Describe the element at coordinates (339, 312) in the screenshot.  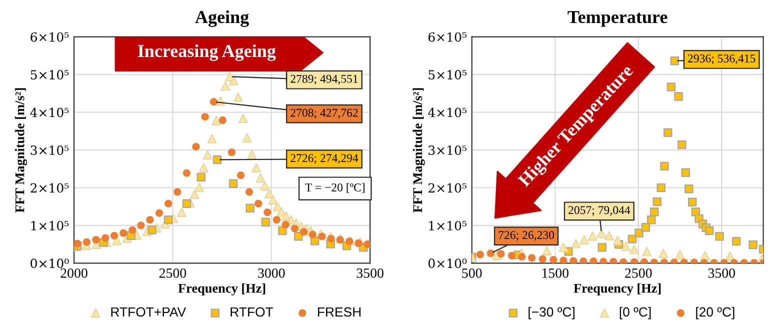
I see `legend-label: FRESH` at that location.